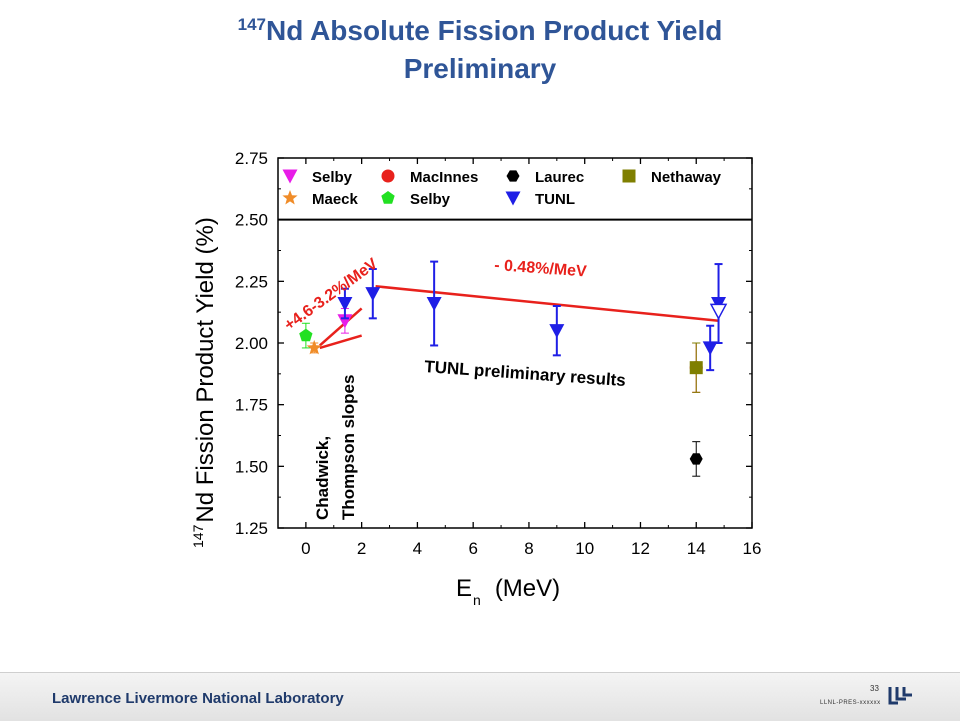 Image resolution: width=960 pixels, height=721 pixels. I want to click on y-tick-label: 2.25, so click(251, 281).